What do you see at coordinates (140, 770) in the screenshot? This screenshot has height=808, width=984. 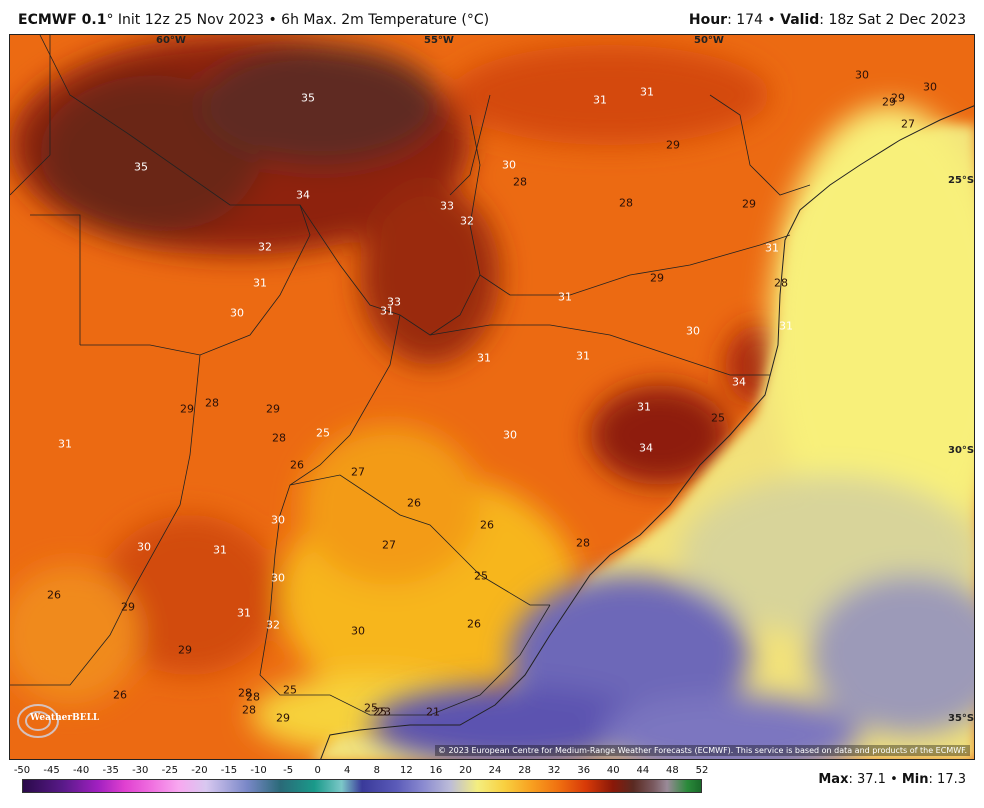 I see `colorbar-tick-label: -30` at bounding box center [140, 770].